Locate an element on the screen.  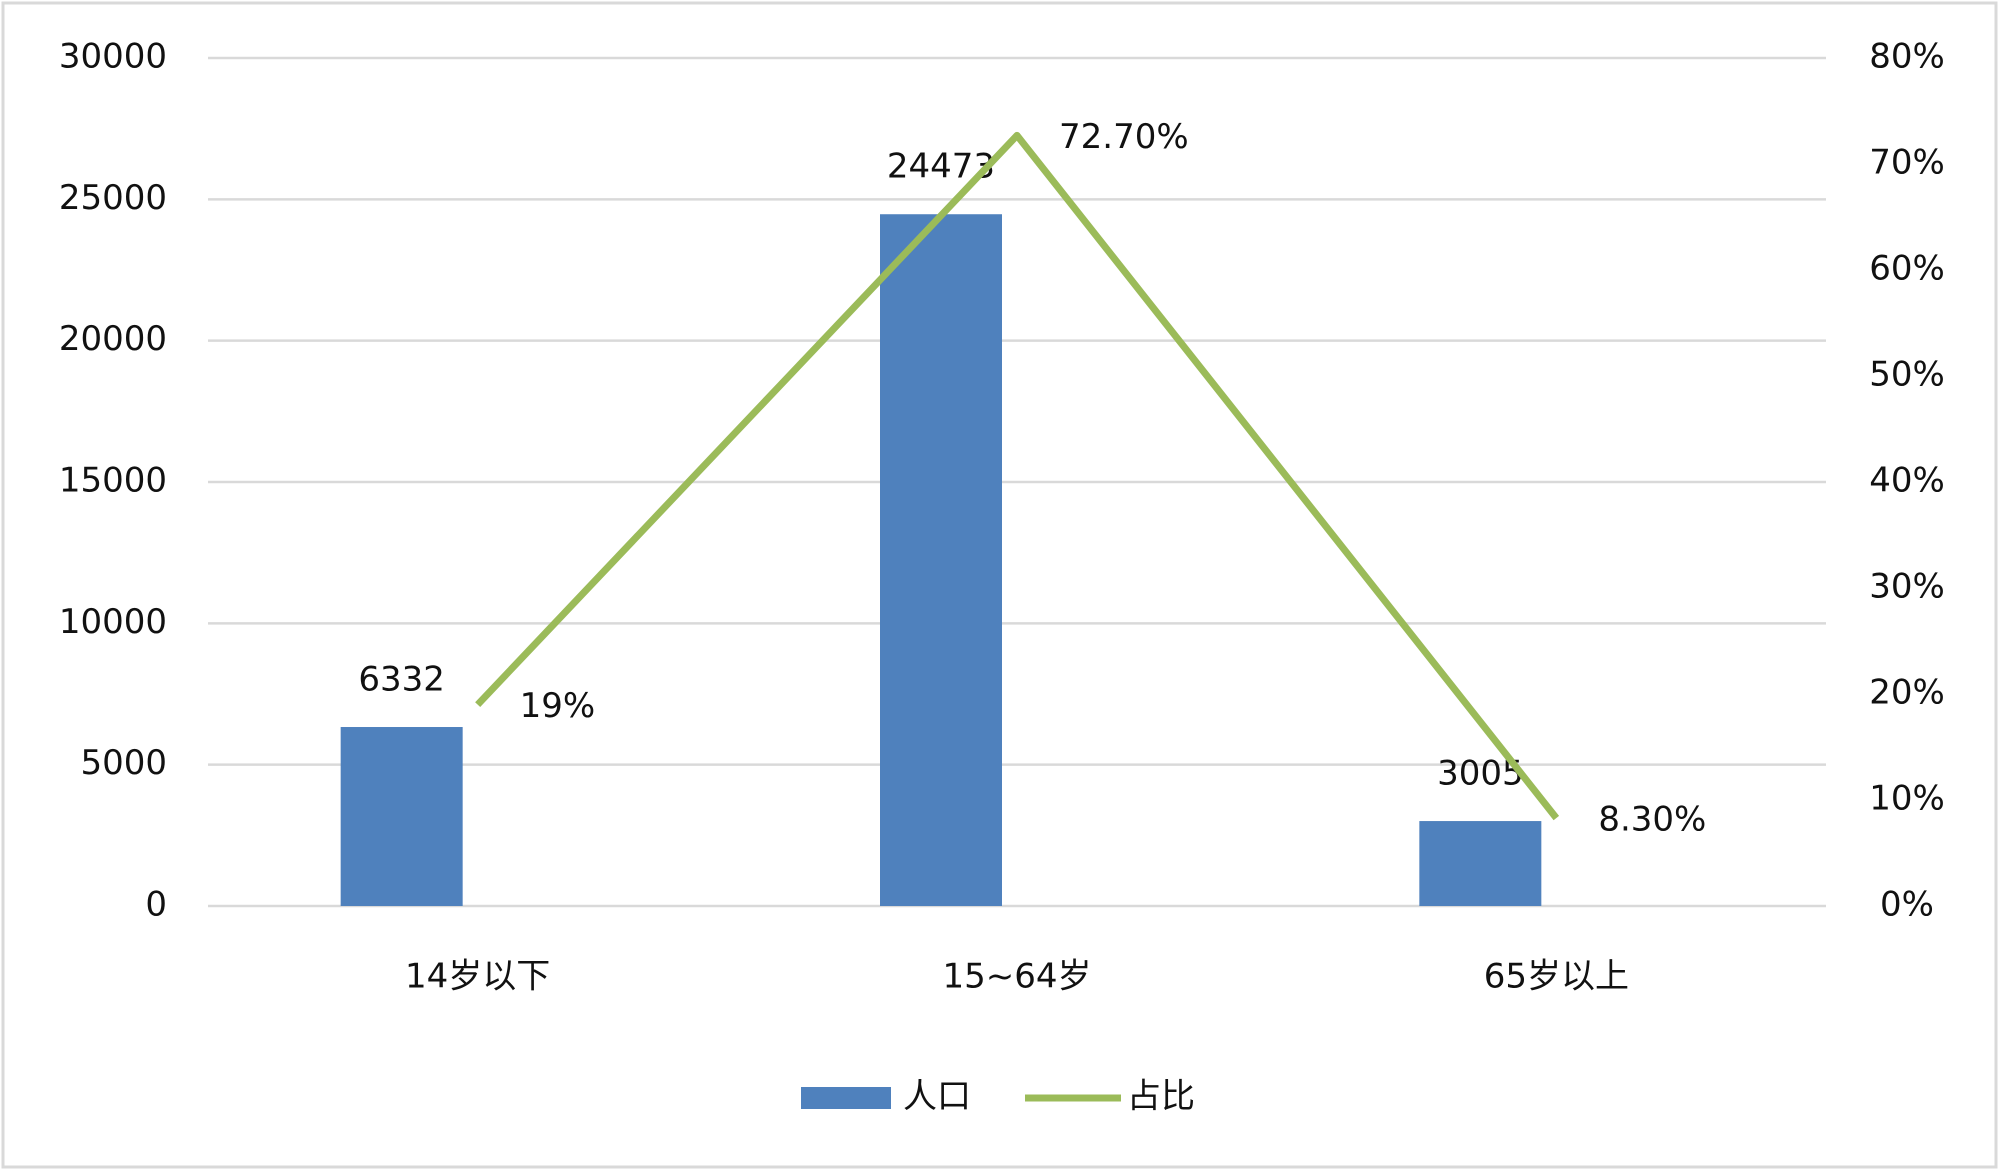
y2-tick-label: 10% is located at coordinates (1907, 799).